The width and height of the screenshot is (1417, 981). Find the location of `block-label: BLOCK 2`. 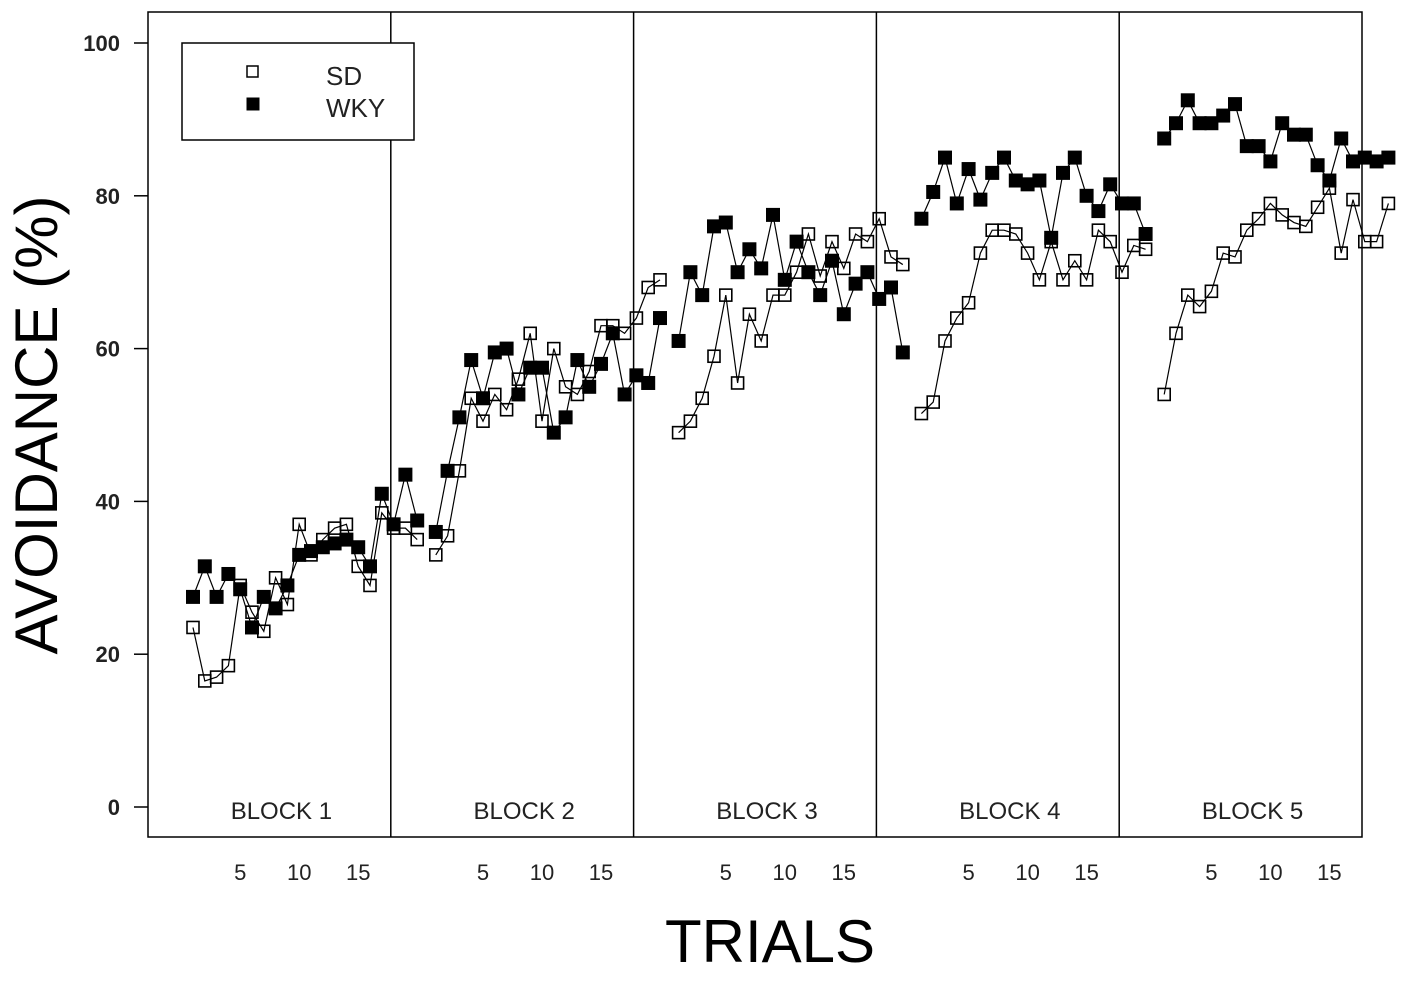

block-label: BLOCK 2 is located at coordinates (524, 811).